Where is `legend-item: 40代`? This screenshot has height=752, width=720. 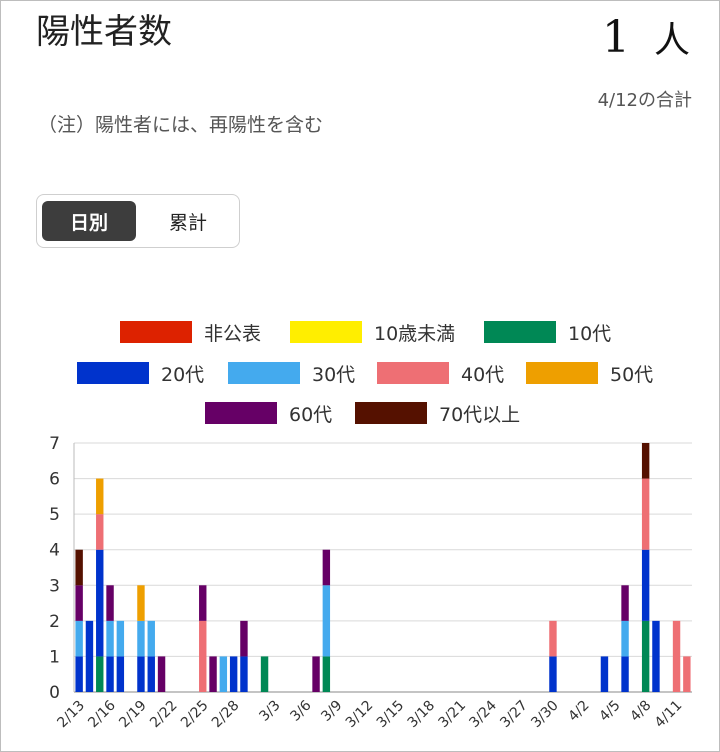 legend-item: 40代 is located at coordinates (441, 373).